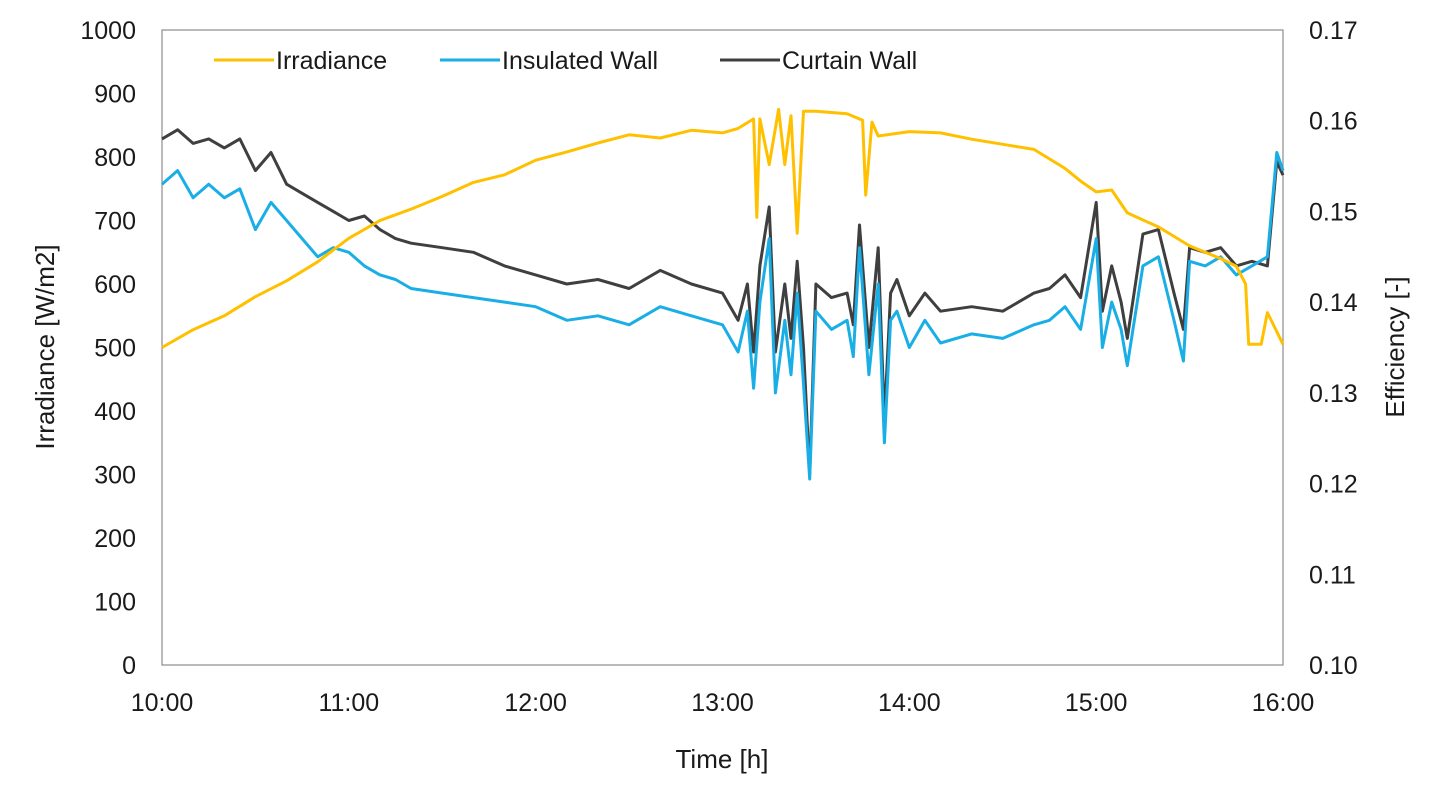 This screenshot has width=1447, height=787. Describe the element at coordinates (115, 539) in the screenshot. I see `left-tick-label: 200` at that location.